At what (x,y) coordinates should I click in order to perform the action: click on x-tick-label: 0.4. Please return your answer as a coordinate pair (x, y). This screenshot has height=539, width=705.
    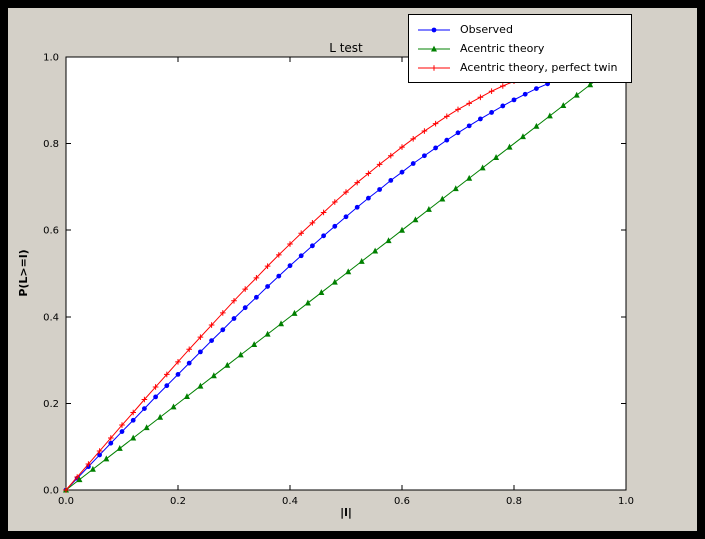
    Looking at the image, I should click on (290, 501).